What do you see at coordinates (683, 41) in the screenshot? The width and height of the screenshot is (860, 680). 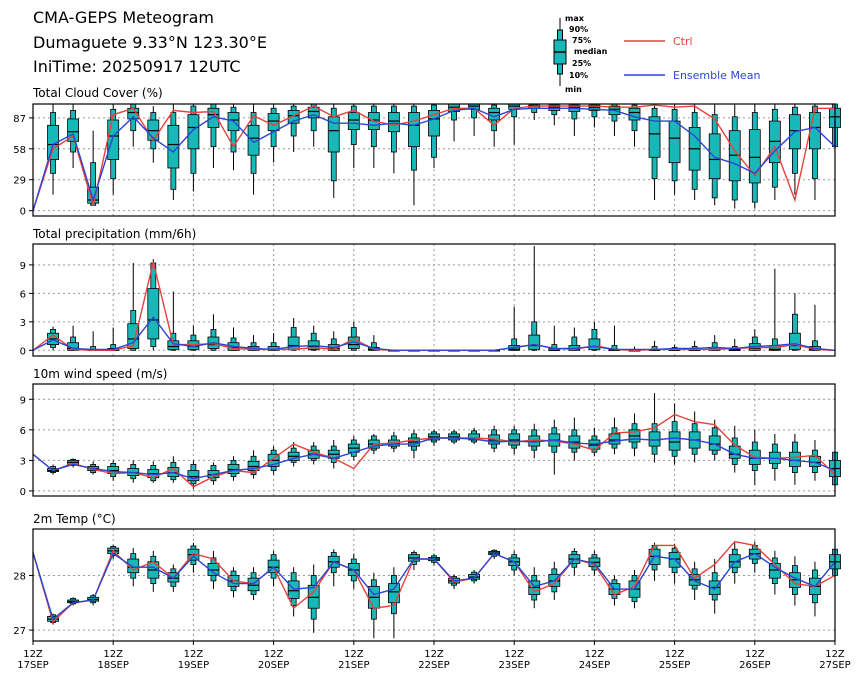 I see `legend-ctrl-label: Ctrl` at bounding box center [683, 41].